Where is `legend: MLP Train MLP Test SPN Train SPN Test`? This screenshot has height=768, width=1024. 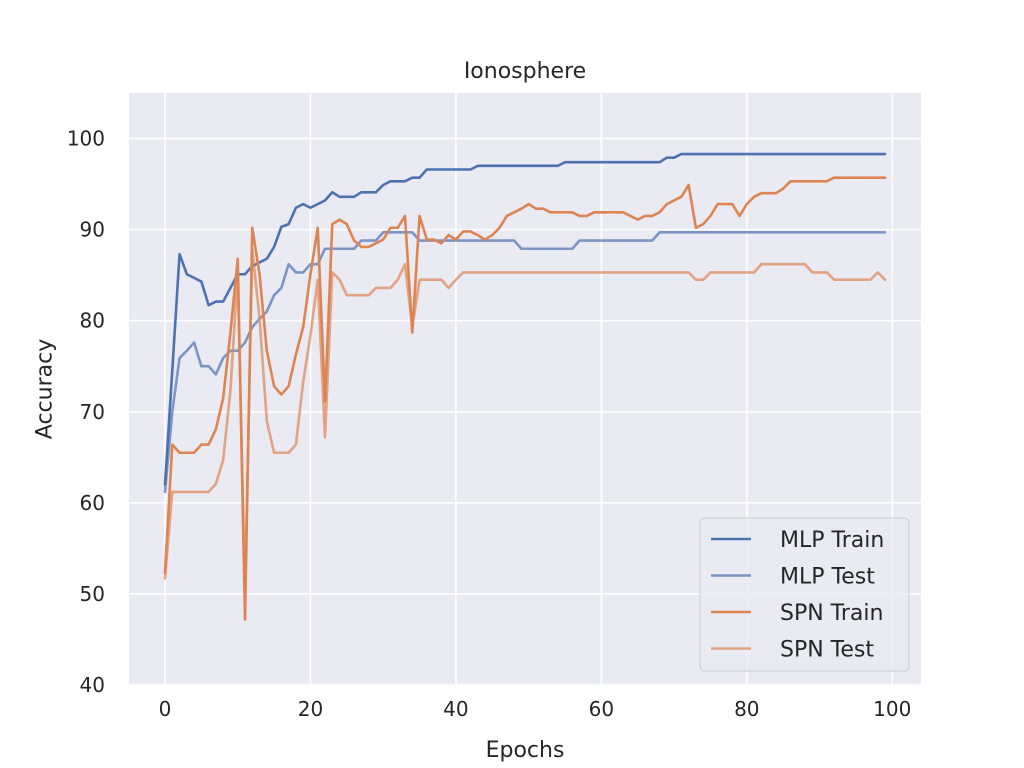
legend: MLP Train MLP Test SPN Train SPN Test is located at coordinates (804, 594).